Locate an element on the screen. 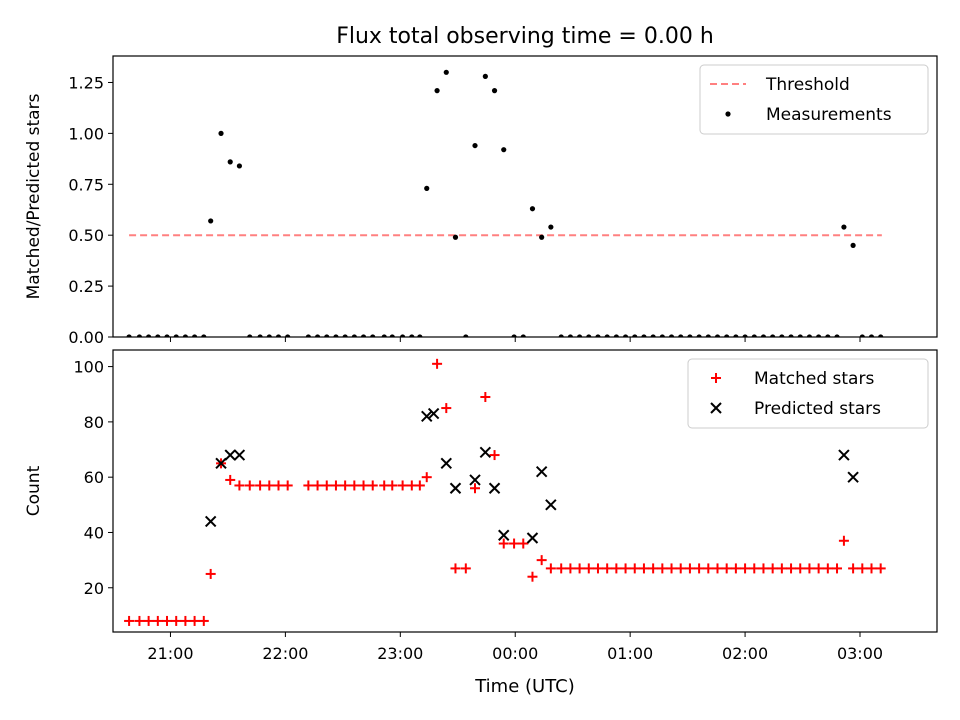 This screenshot has height=720, width=960. bottom-y-tick-label: 60 is located at coordinates (94, 477).